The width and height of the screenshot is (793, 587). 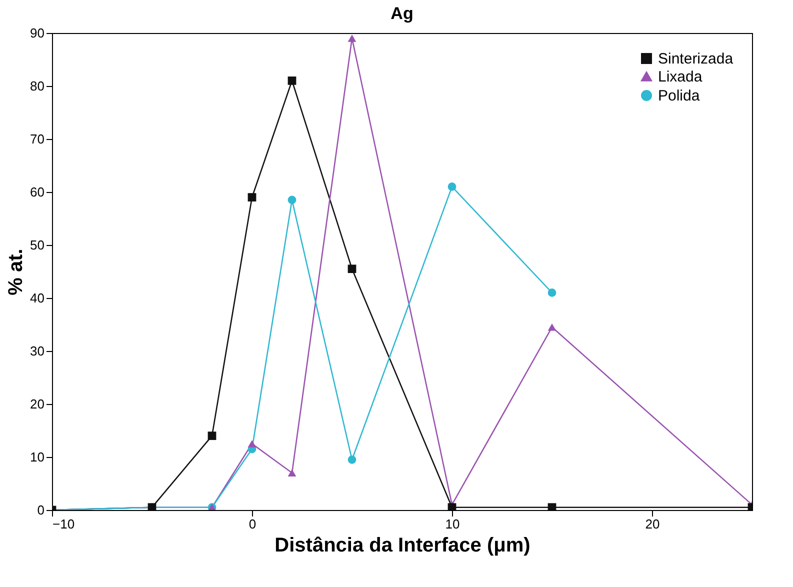 I want to click on y-tick-label: 0, so click(x=40, y=510).